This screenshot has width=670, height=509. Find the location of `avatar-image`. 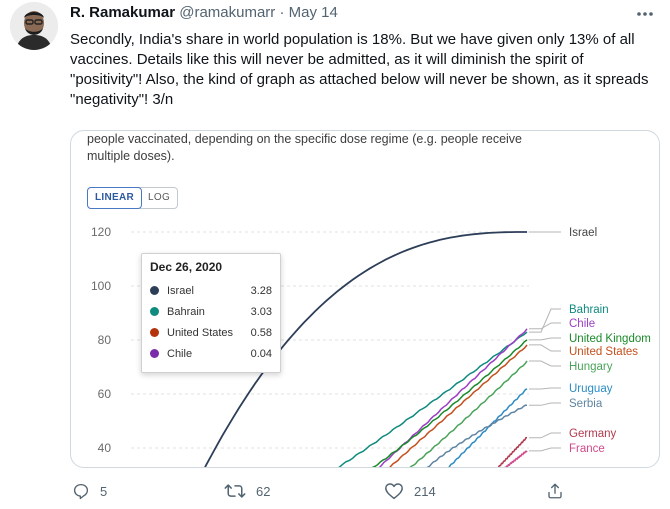

avatar-image is located at coordinates (34, 26).